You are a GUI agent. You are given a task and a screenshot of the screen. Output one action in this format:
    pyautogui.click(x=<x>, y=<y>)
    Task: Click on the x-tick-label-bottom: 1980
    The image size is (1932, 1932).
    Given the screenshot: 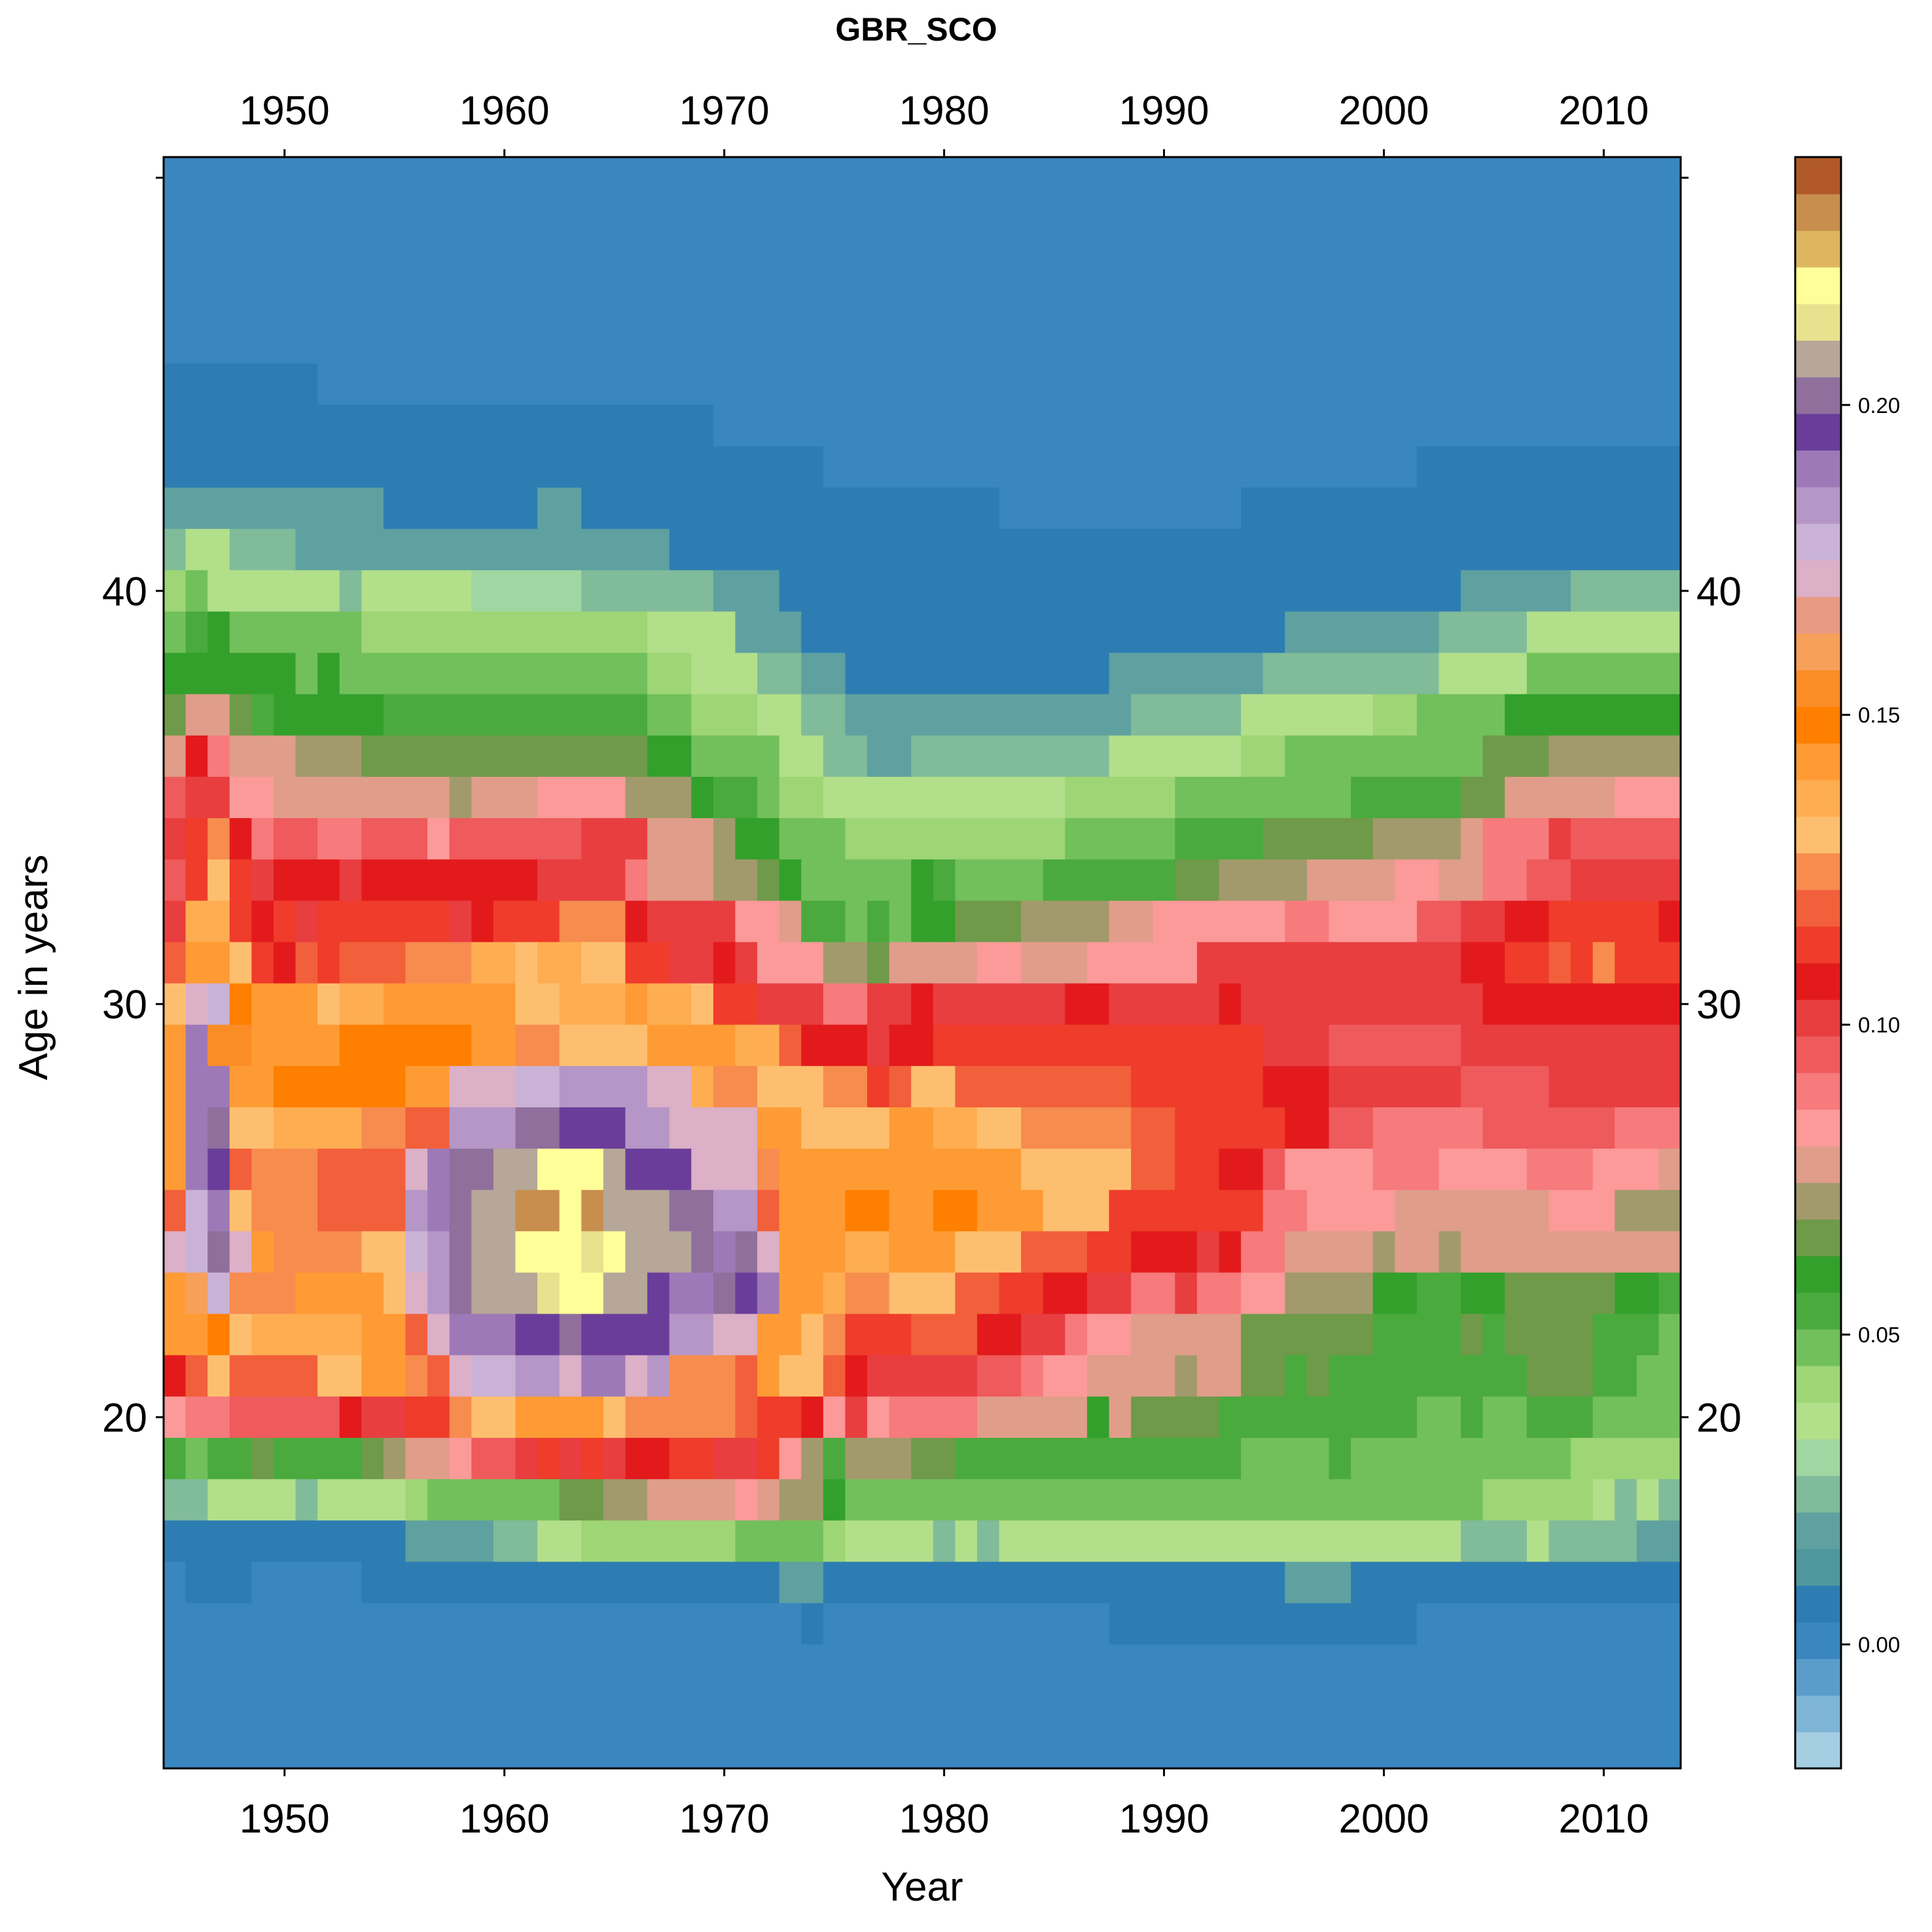 What is the action you would take?
    pyautogui.click(x=944, y=1819)
    